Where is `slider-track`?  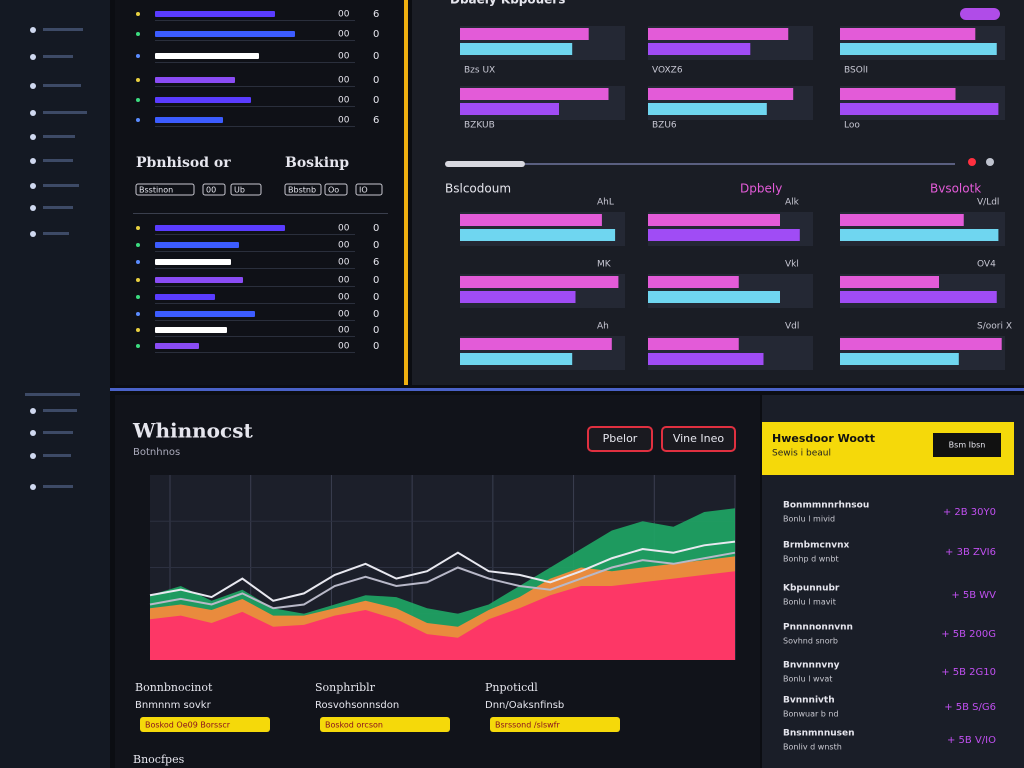 slider-track is located at coordinates (740, 164).